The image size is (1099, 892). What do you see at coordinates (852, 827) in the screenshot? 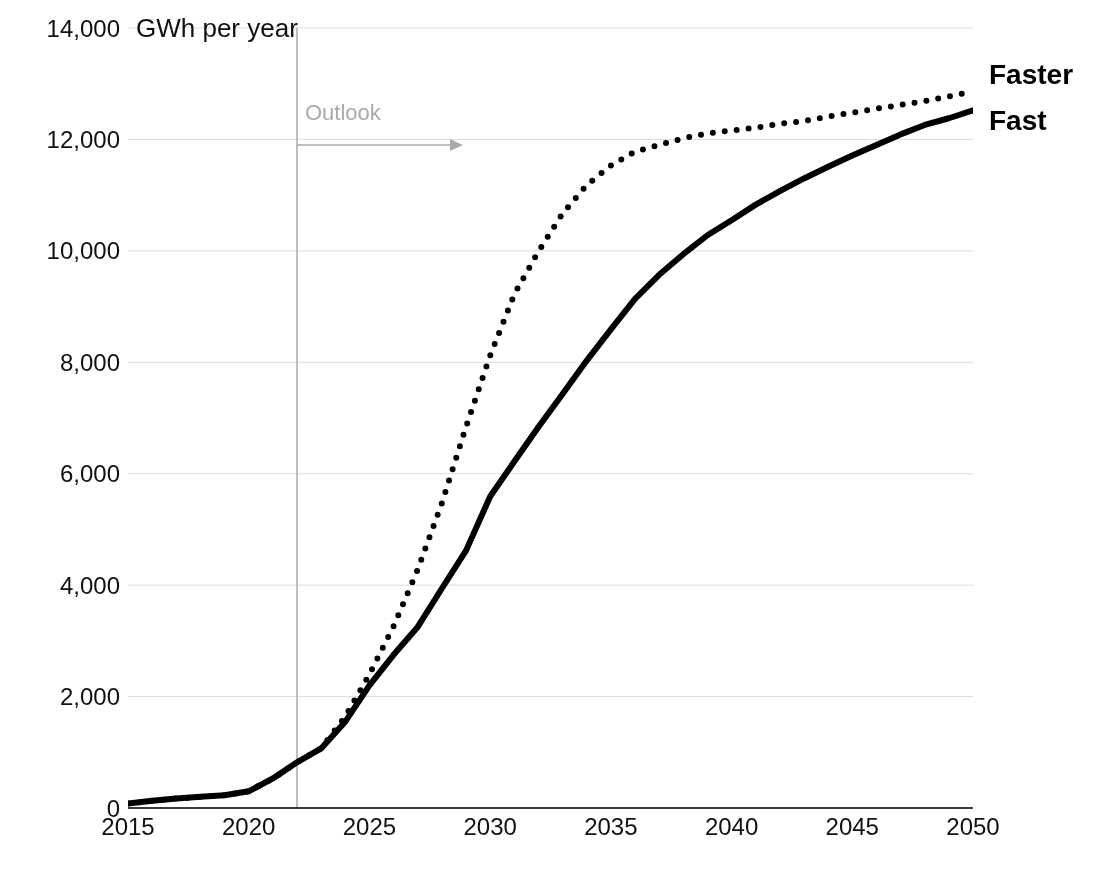
I see `x-tick-label: 2045` at bounding box center [852, 827].